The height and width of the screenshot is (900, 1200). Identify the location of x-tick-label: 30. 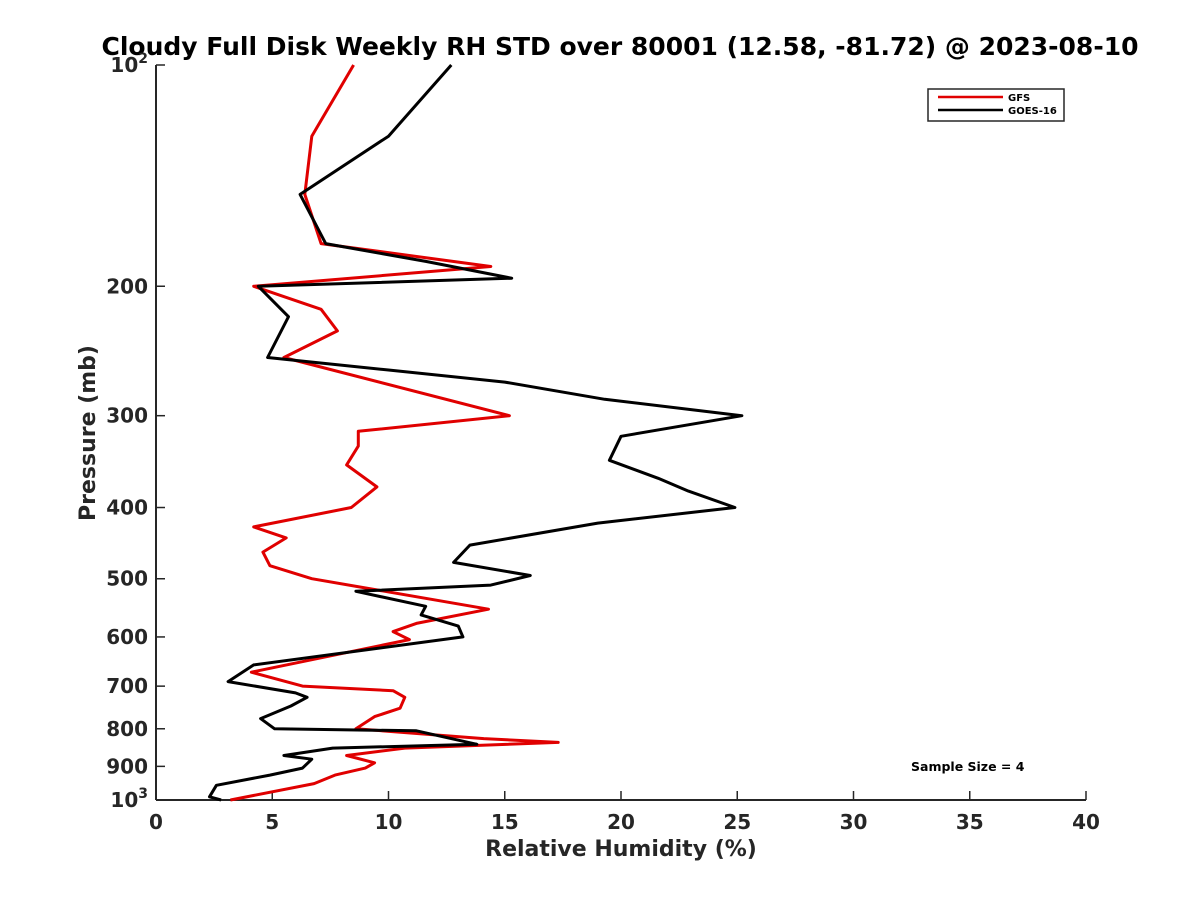
(854, 822).